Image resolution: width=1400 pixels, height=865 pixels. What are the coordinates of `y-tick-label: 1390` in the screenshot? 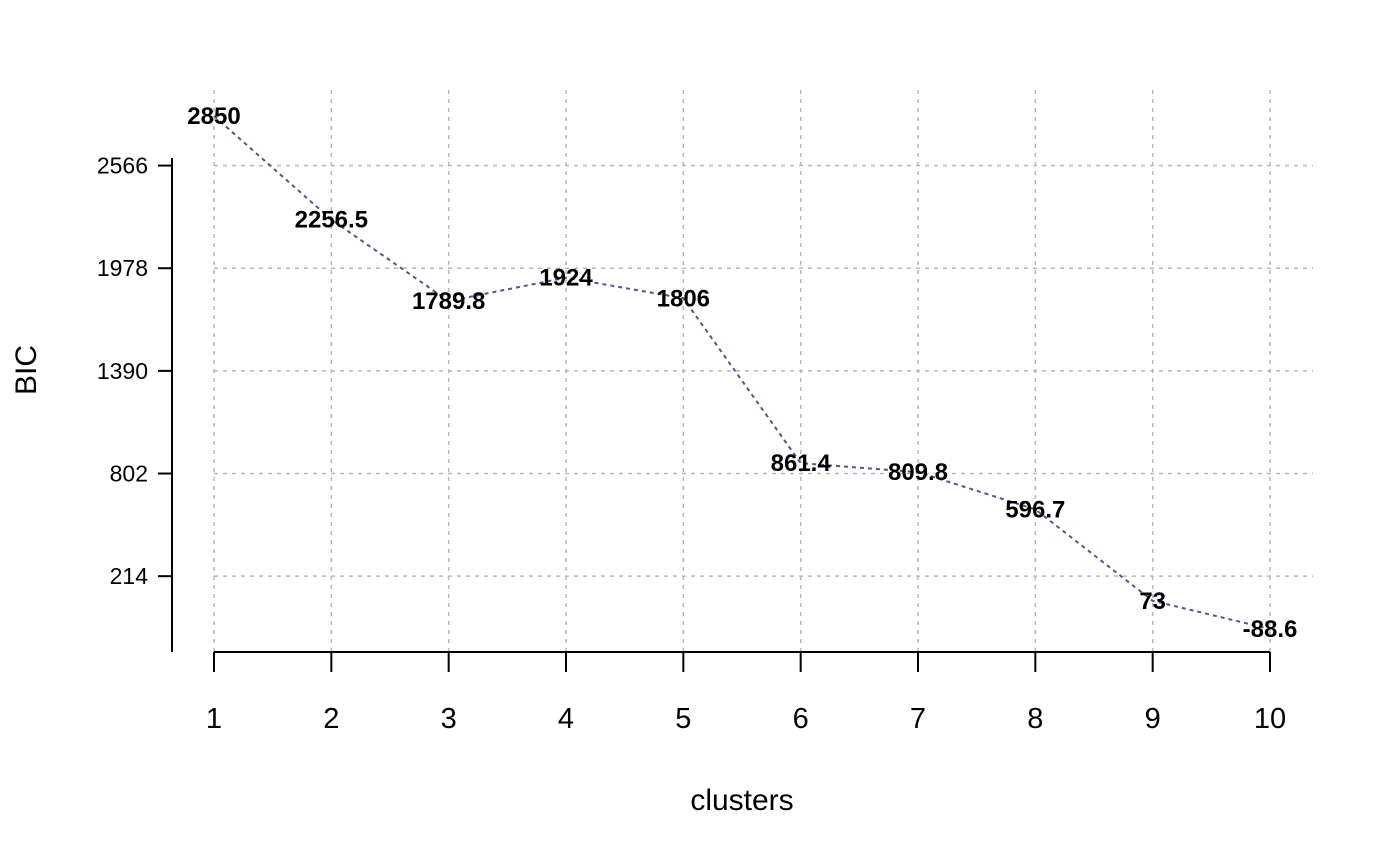 It's located at (122, 371).